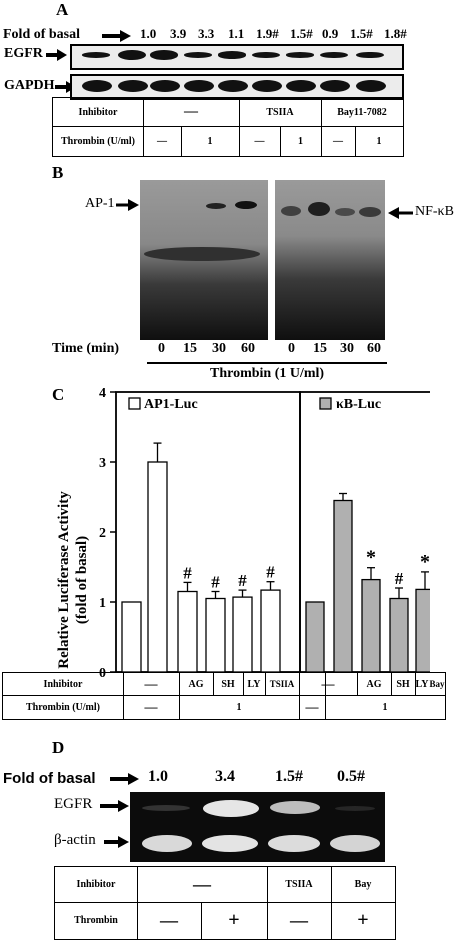 Image resolution: width=474 pixels, height=943 pixels. Describe the element at coordinates (134, 403) in the screenshot. I see `legend-swatch-ap1` at that location.